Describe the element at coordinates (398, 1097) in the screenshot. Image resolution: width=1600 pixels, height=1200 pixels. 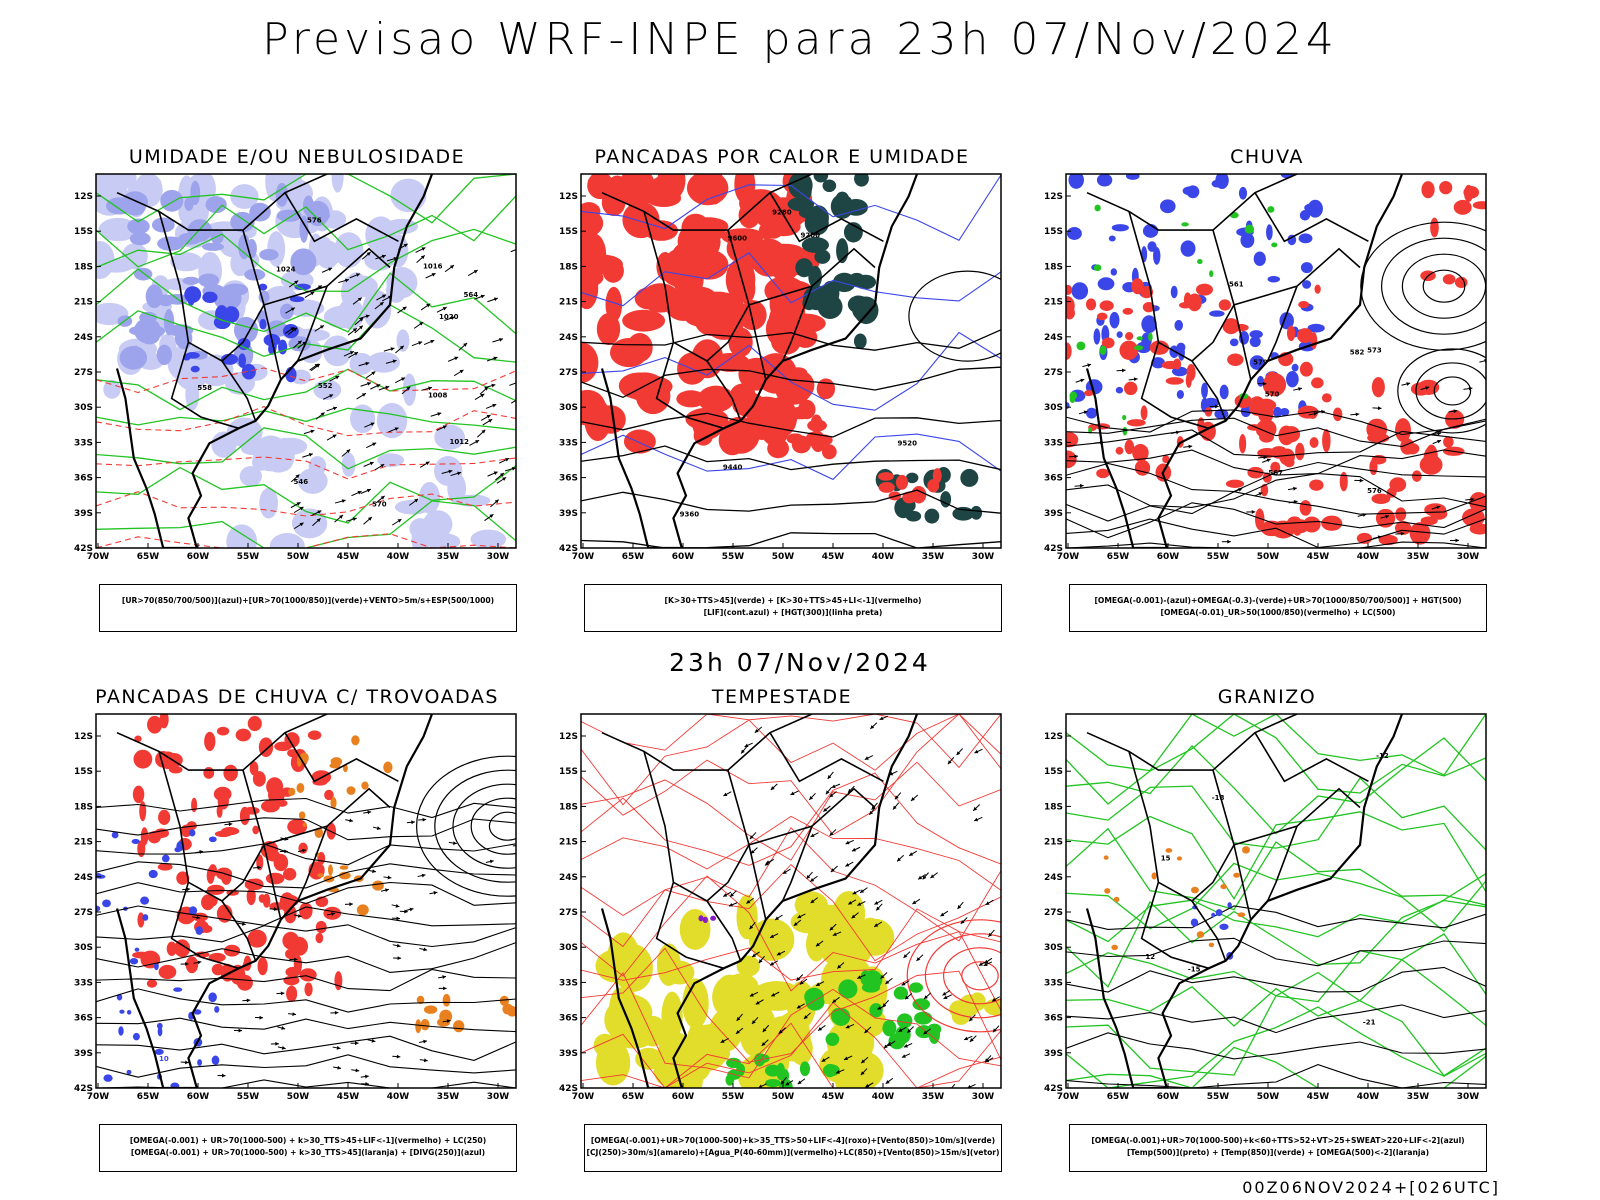
I see `lon-label: 40W` at that location.